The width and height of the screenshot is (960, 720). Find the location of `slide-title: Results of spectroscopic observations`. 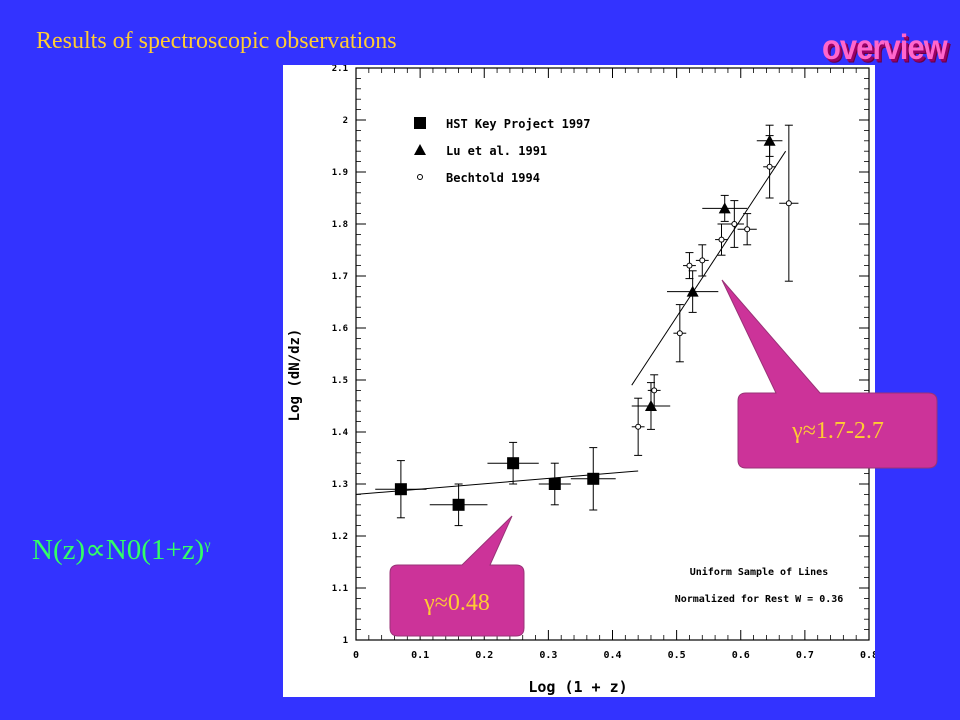

slide-title: Results of spectroscopic observations is located at coordinates (216, 41).